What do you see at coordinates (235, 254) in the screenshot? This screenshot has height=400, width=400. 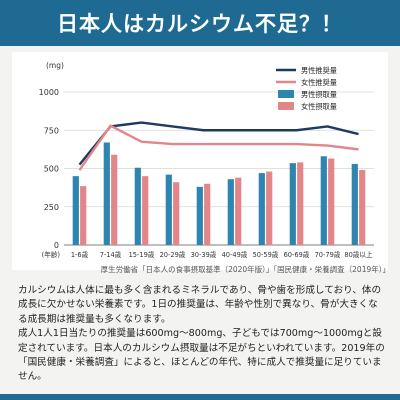 I see `x-tick-5: 40-49歳` at bounding box center [235, 254].